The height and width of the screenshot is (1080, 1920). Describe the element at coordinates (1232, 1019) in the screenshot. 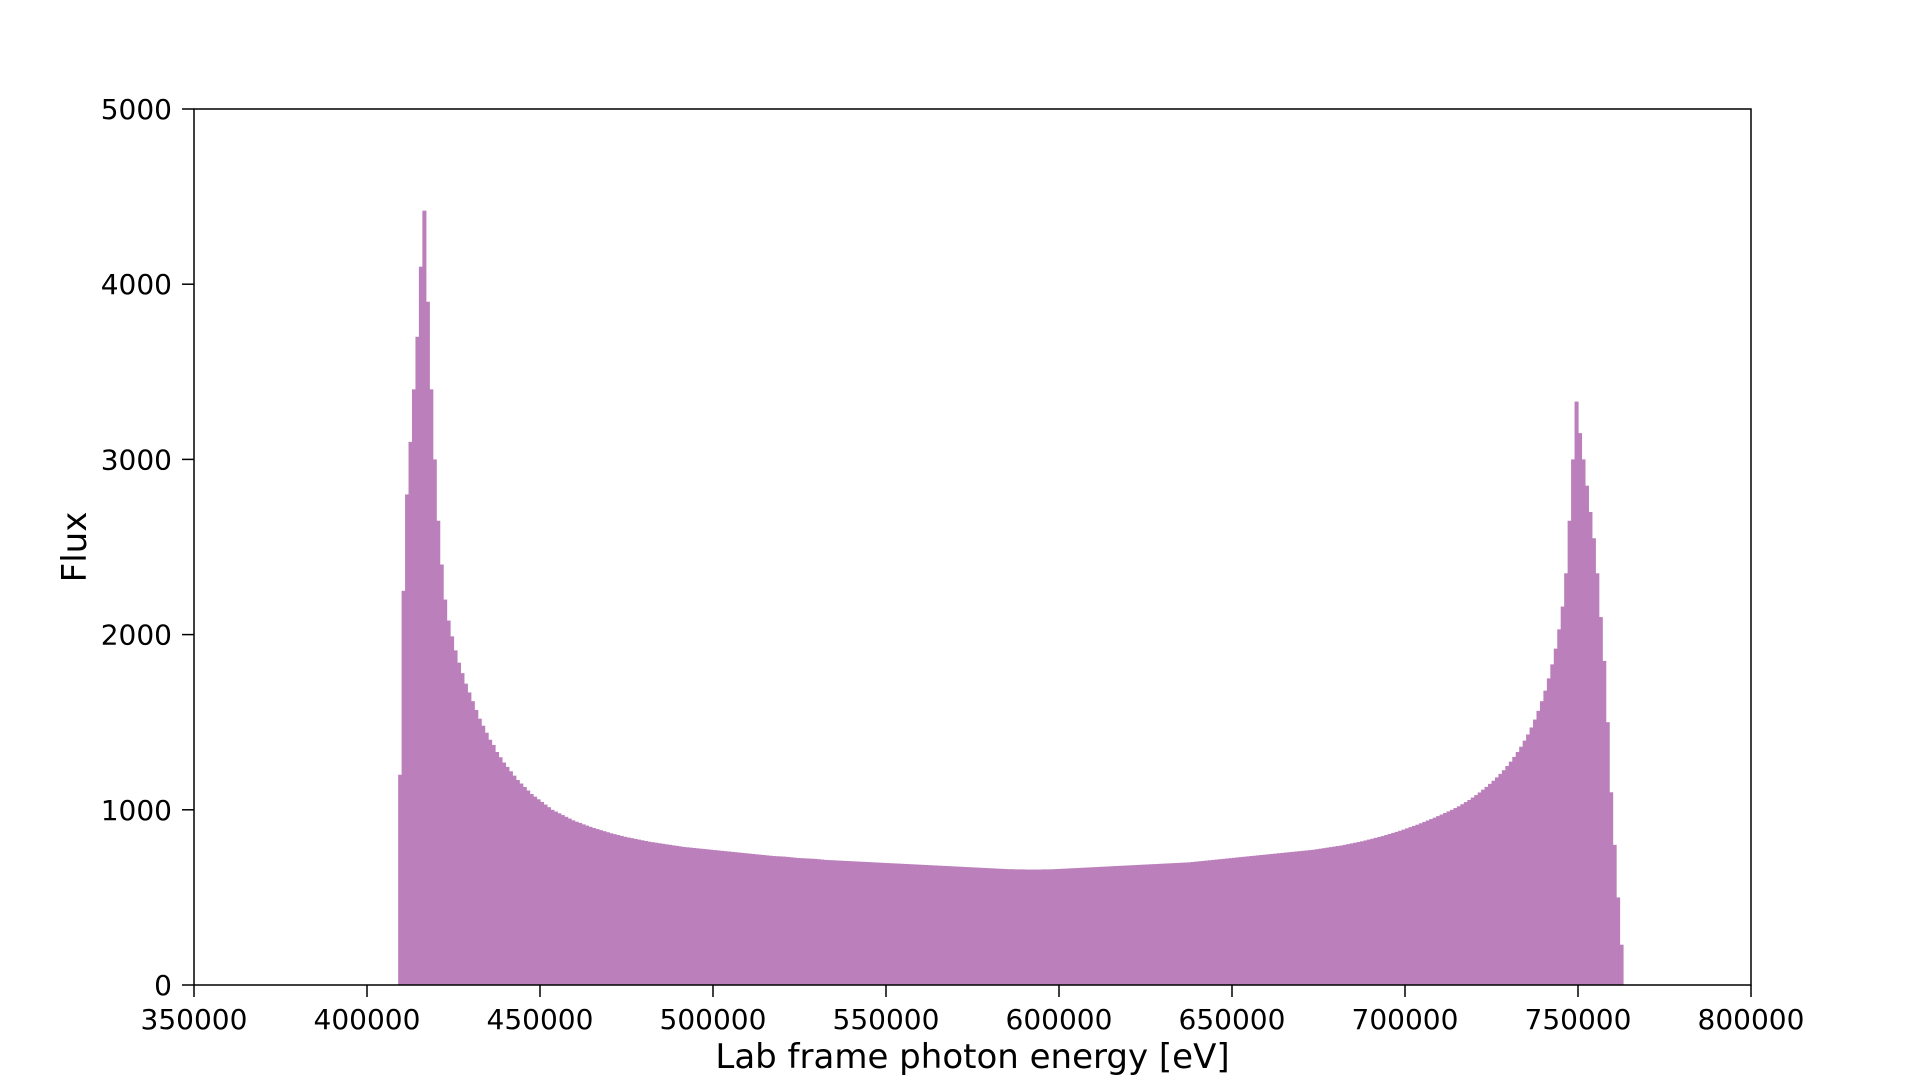

I see `x-tick-label: 650000` at that location.